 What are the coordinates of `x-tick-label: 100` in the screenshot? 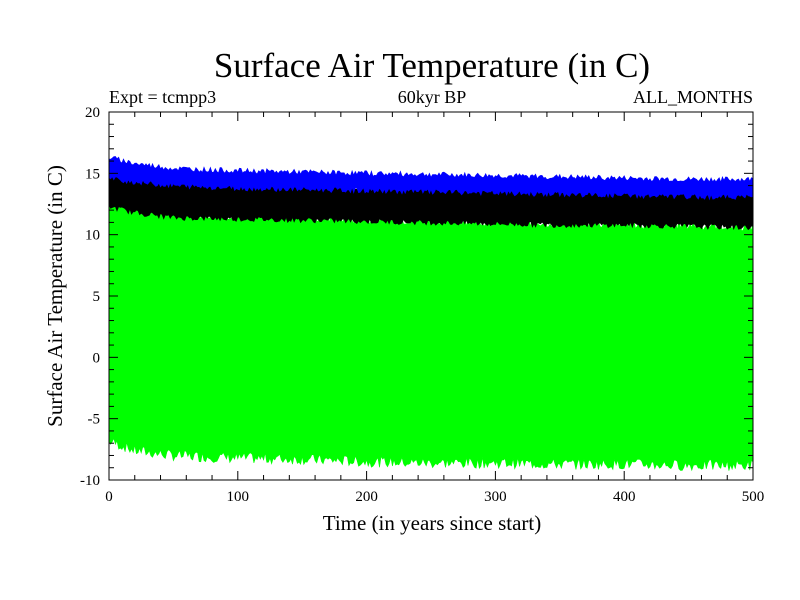 It's located at (238, 497).